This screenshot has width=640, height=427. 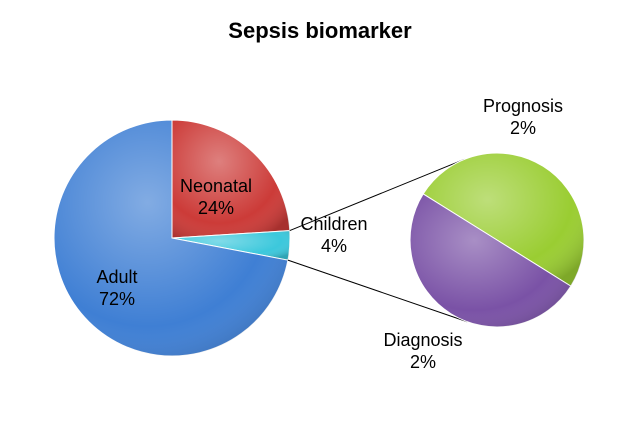 What do you see at coordinates (320, 30) in the screenshot?
I see `chart-title: Sepsis biomarker` at bounding box center [320, 30].